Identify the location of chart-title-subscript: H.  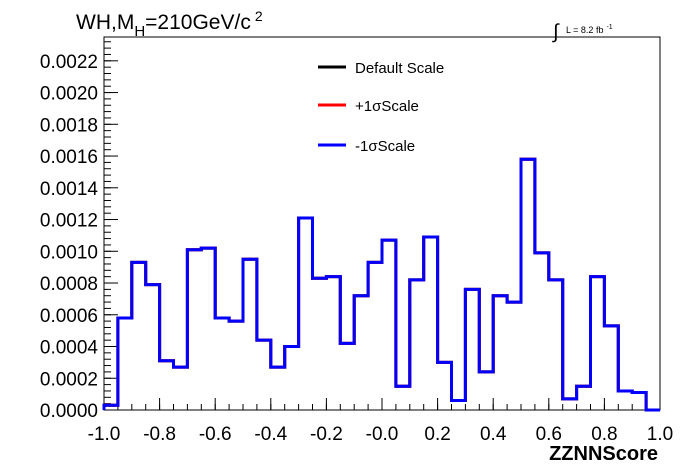
(139, 31).